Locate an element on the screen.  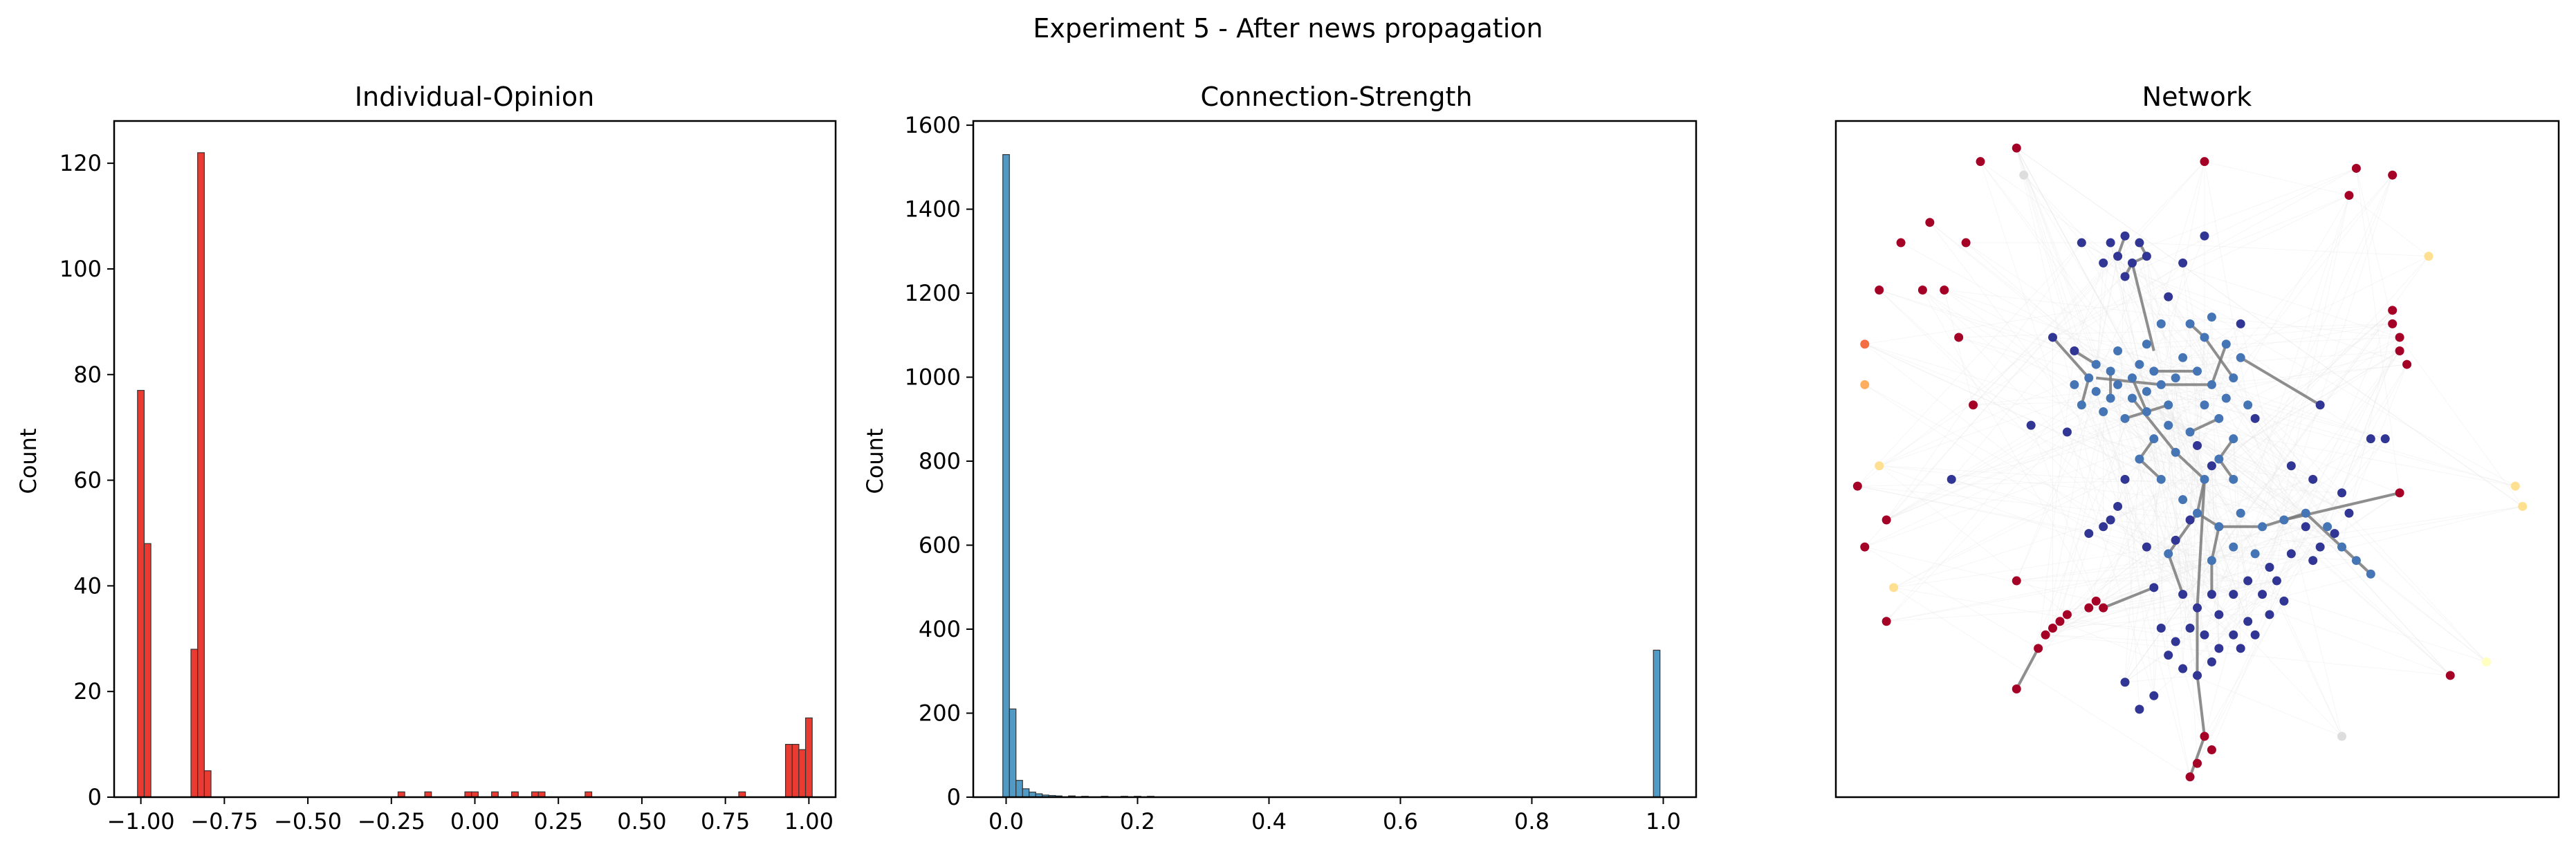
x-tick-label: 0.00 is located at coordinates (474, 821).